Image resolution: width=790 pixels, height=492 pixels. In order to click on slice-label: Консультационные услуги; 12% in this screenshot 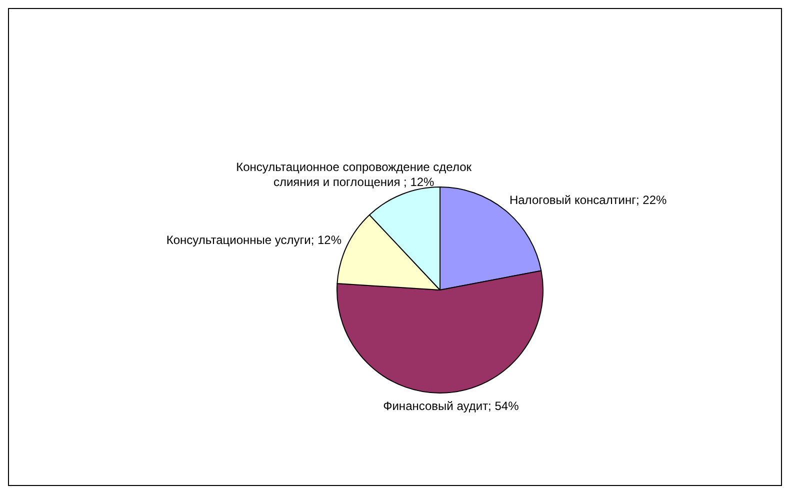, I will do `click(254, 239)`.